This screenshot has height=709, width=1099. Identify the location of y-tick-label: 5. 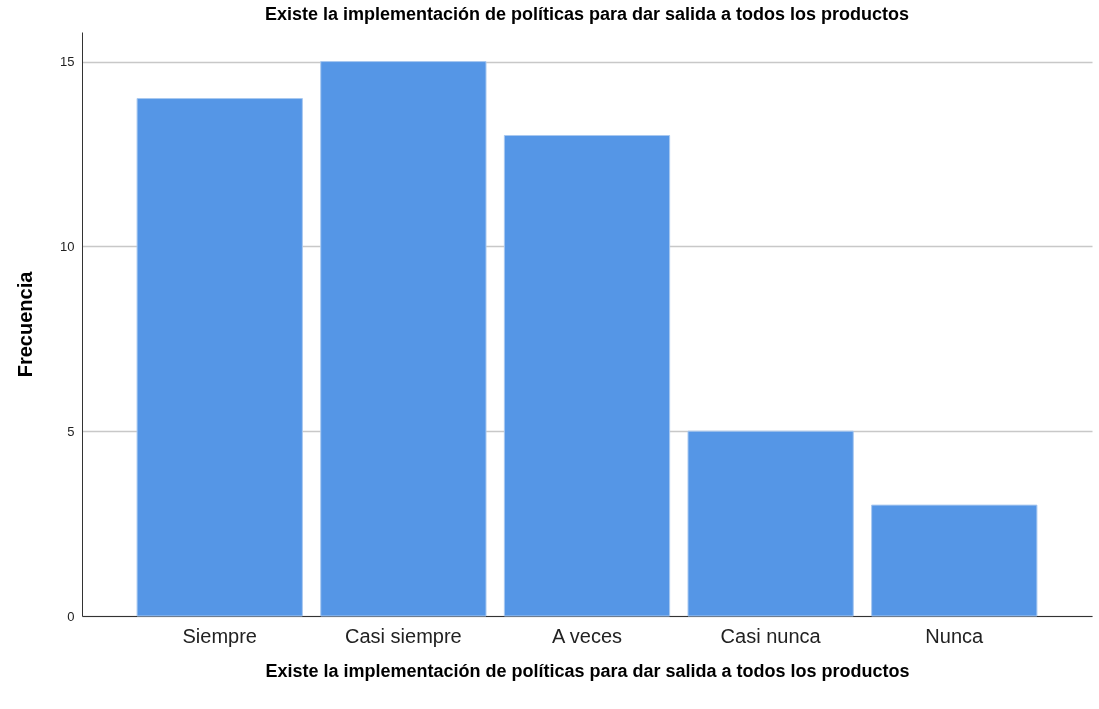
(71, 431).